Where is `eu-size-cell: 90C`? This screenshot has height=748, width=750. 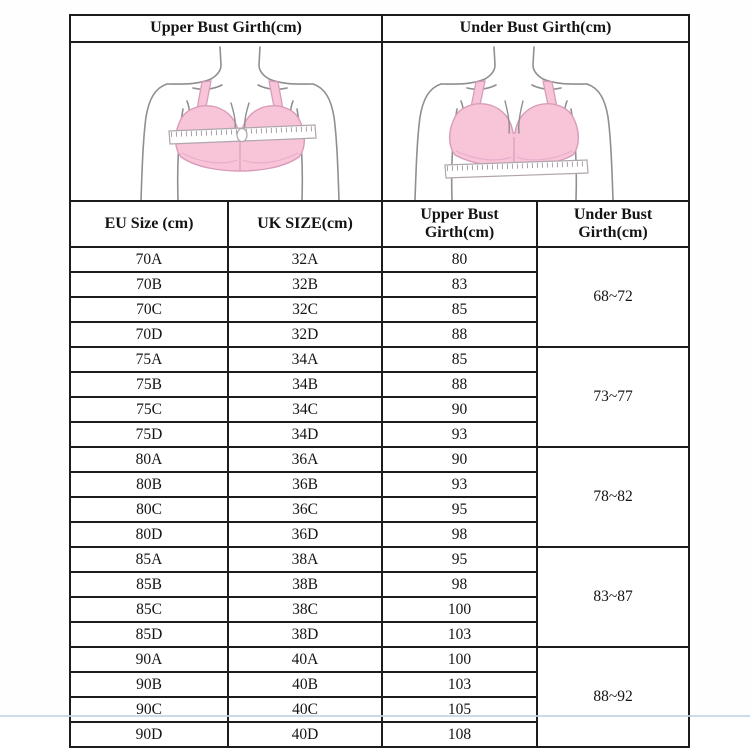 eu-size-cell: 90C is located at coordinates (149, 709).